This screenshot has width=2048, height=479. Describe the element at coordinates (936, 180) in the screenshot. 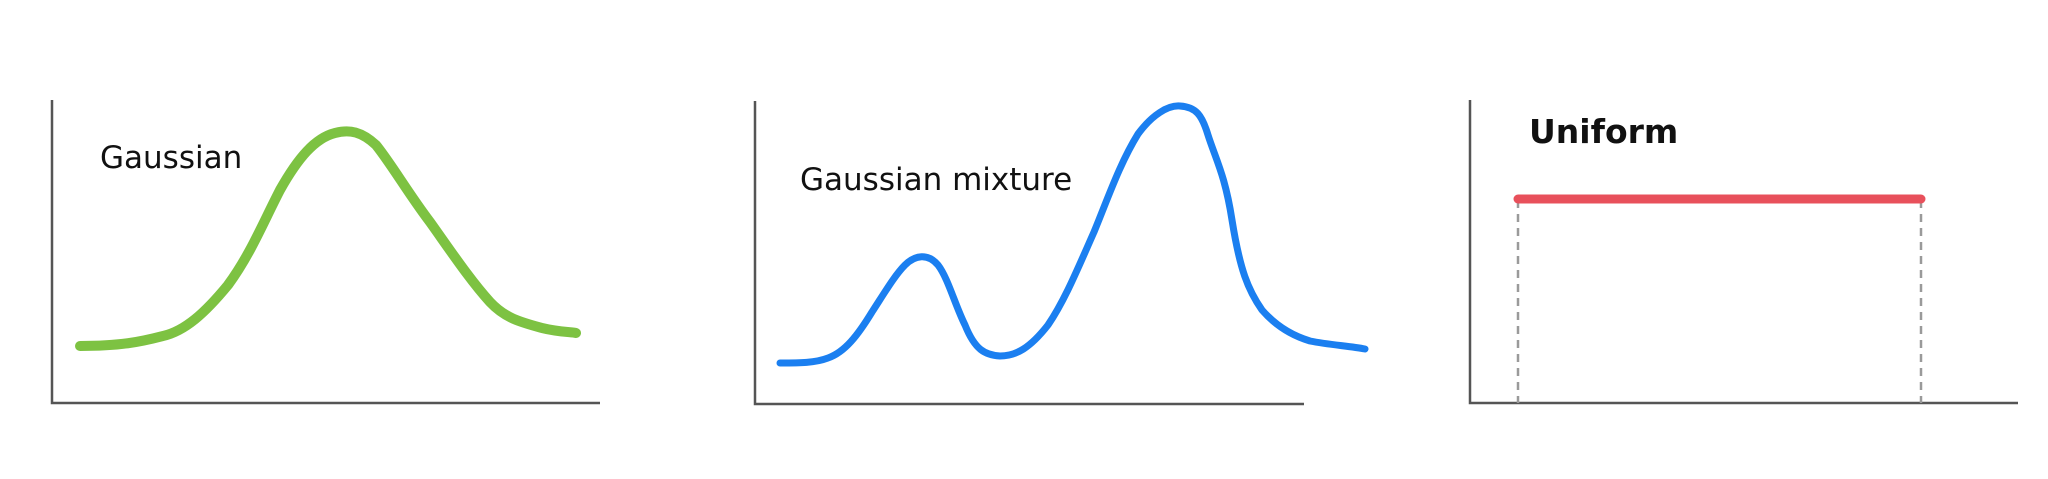

I see `gaussian-mixture-label: Gaussian mixture` at that location.